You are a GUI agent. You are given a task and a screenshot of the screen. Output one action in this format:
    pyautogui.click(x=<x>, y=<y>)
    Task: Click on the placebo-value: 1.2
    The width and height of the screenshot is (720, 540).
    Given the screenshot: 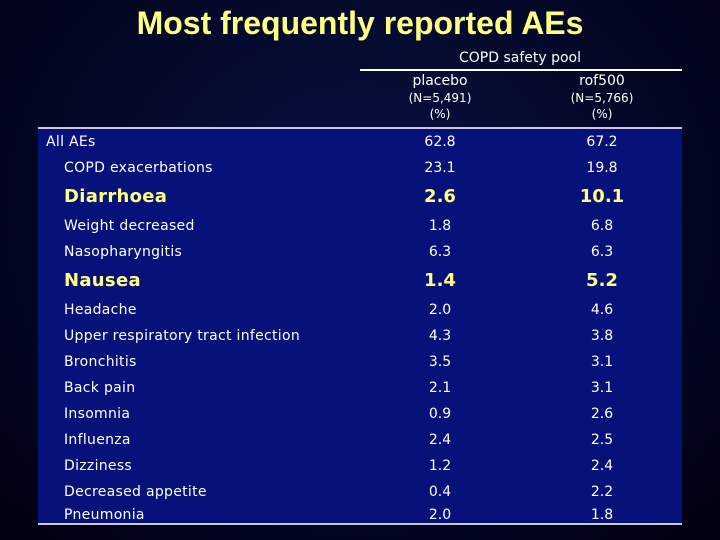 What is the action you would take?
    pyautogui.click(x=440, y=466)
    